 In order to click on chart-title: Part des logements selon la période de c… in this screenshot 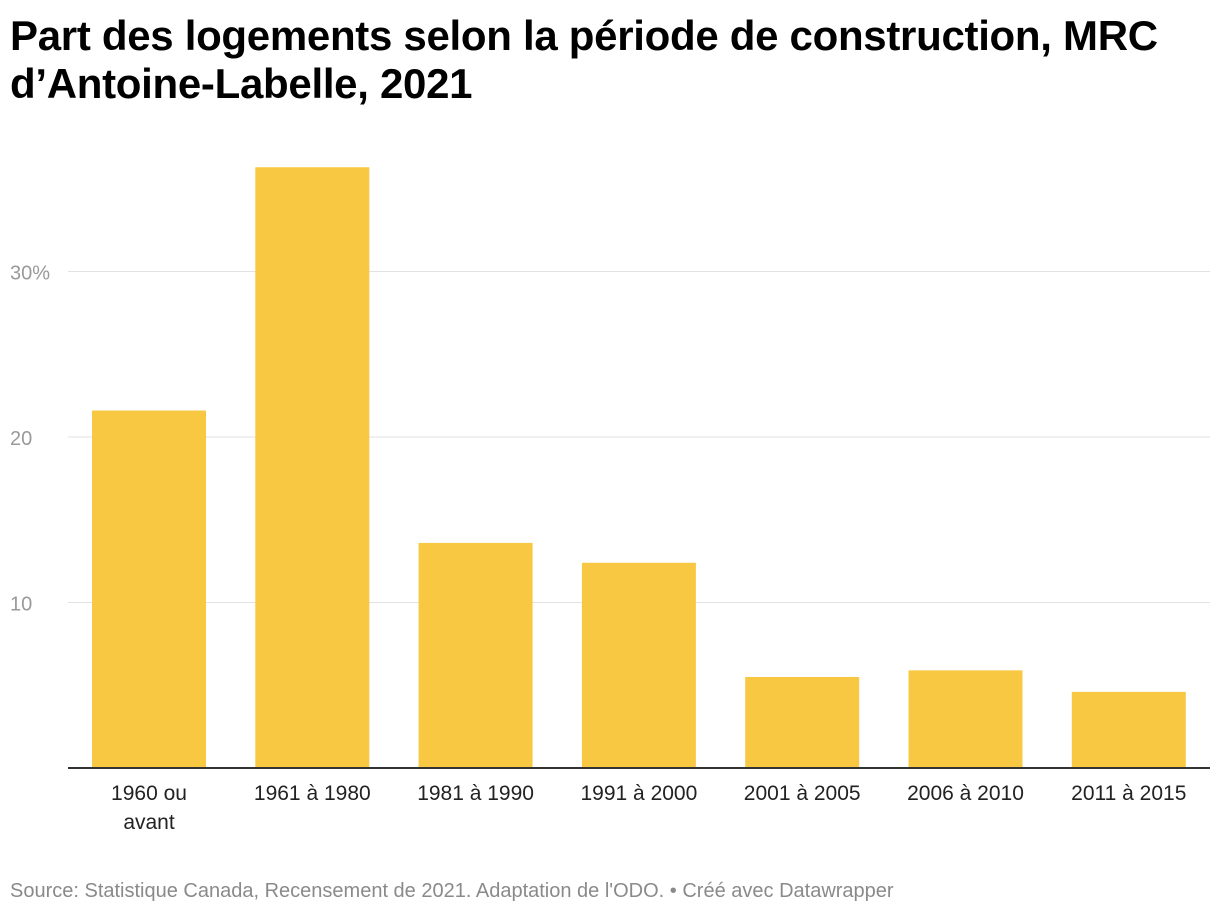, I will do `click(584, 59)`.